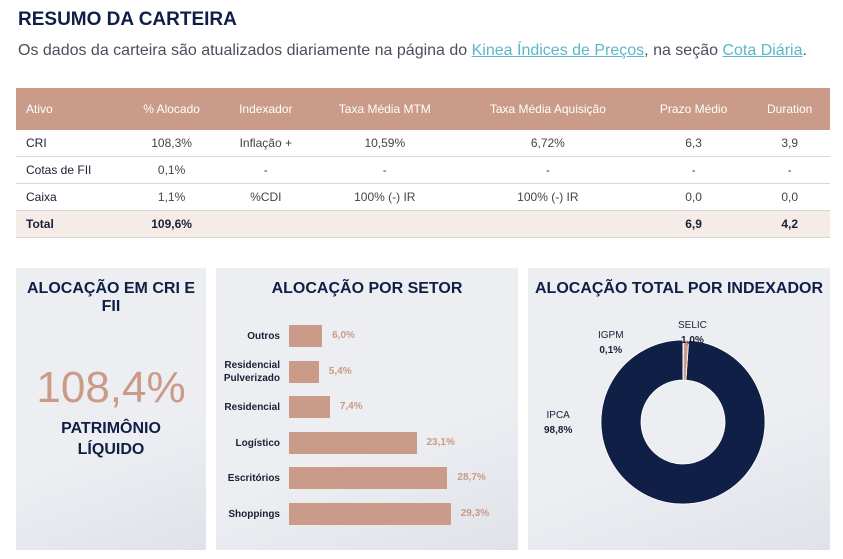  What do you see at coordinates (440, 442) in the screenshot?
I see `bar-value-label: 23,1%` at bounding box center [440, 442].